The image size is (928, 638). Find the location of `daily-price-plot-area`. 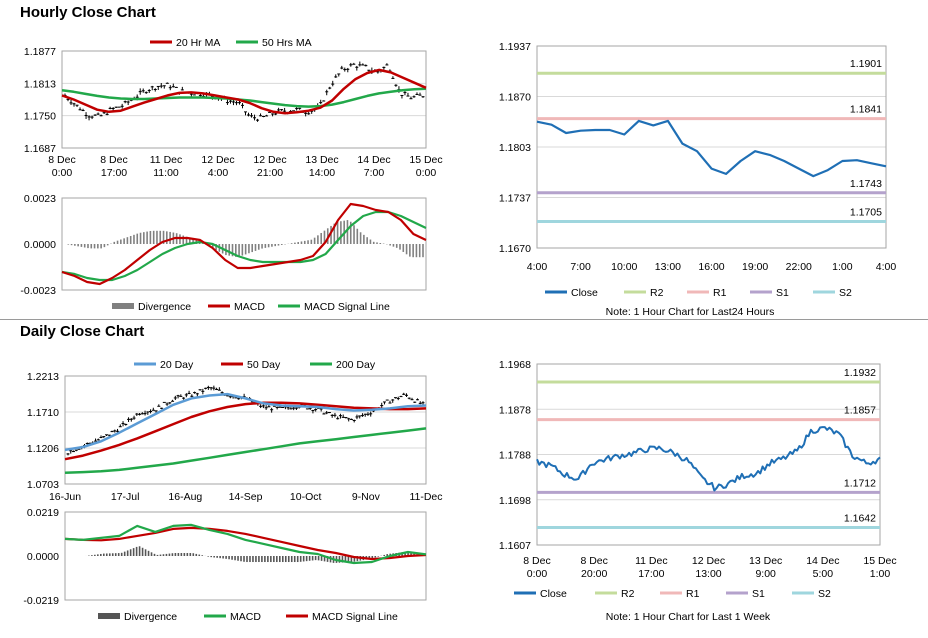

daily-price-plot-area is located at coordinates (245, 430).